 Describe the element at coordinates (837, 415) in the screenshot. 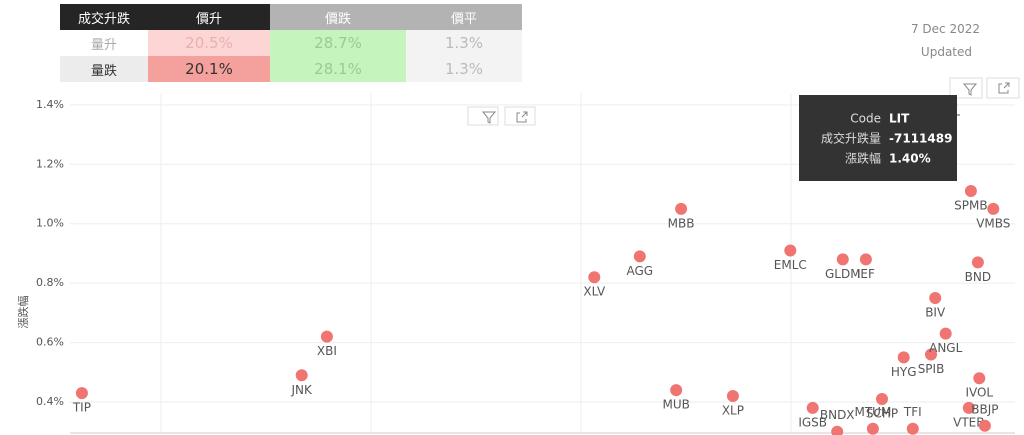

I see `data-label: BNDX` at that location.